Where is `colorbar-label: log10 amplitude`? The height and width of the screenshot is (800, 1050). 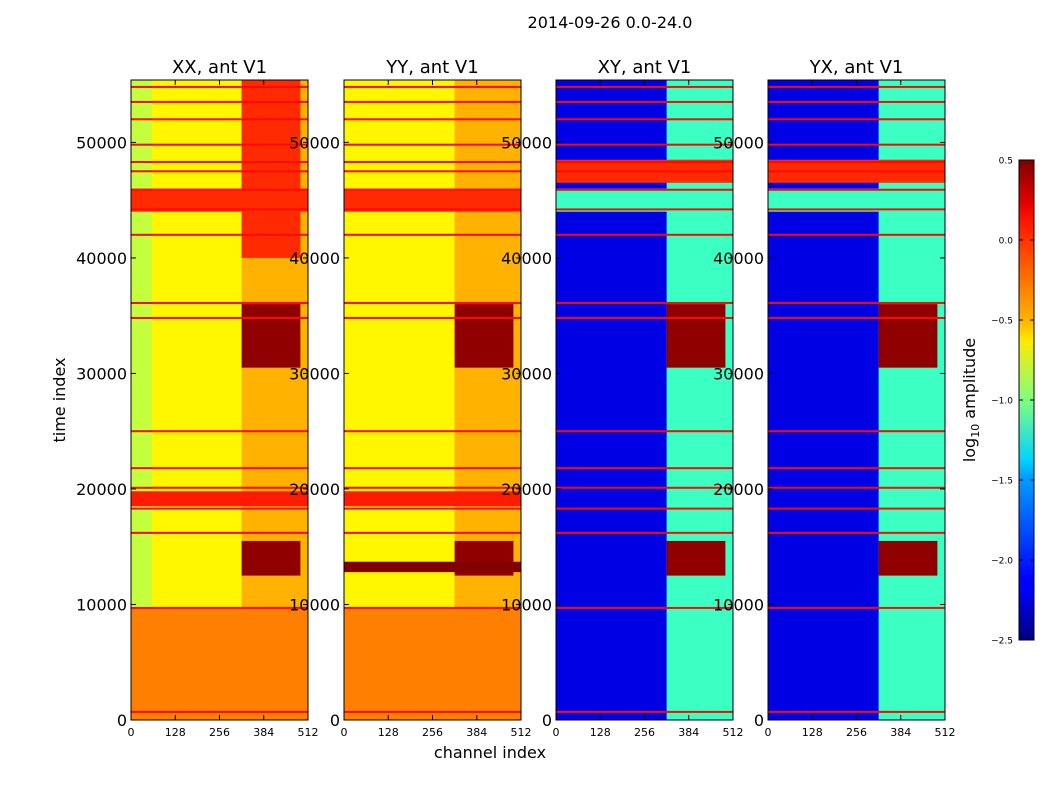
colorbar-label: log10 amplitude is located at coordinates (971, 400).